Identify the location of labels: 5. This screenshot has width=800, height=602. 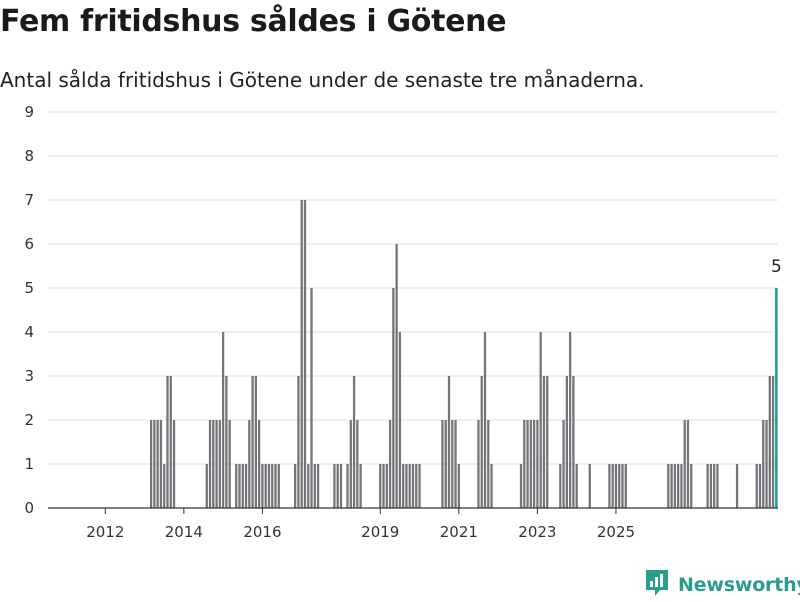
(776, 267).